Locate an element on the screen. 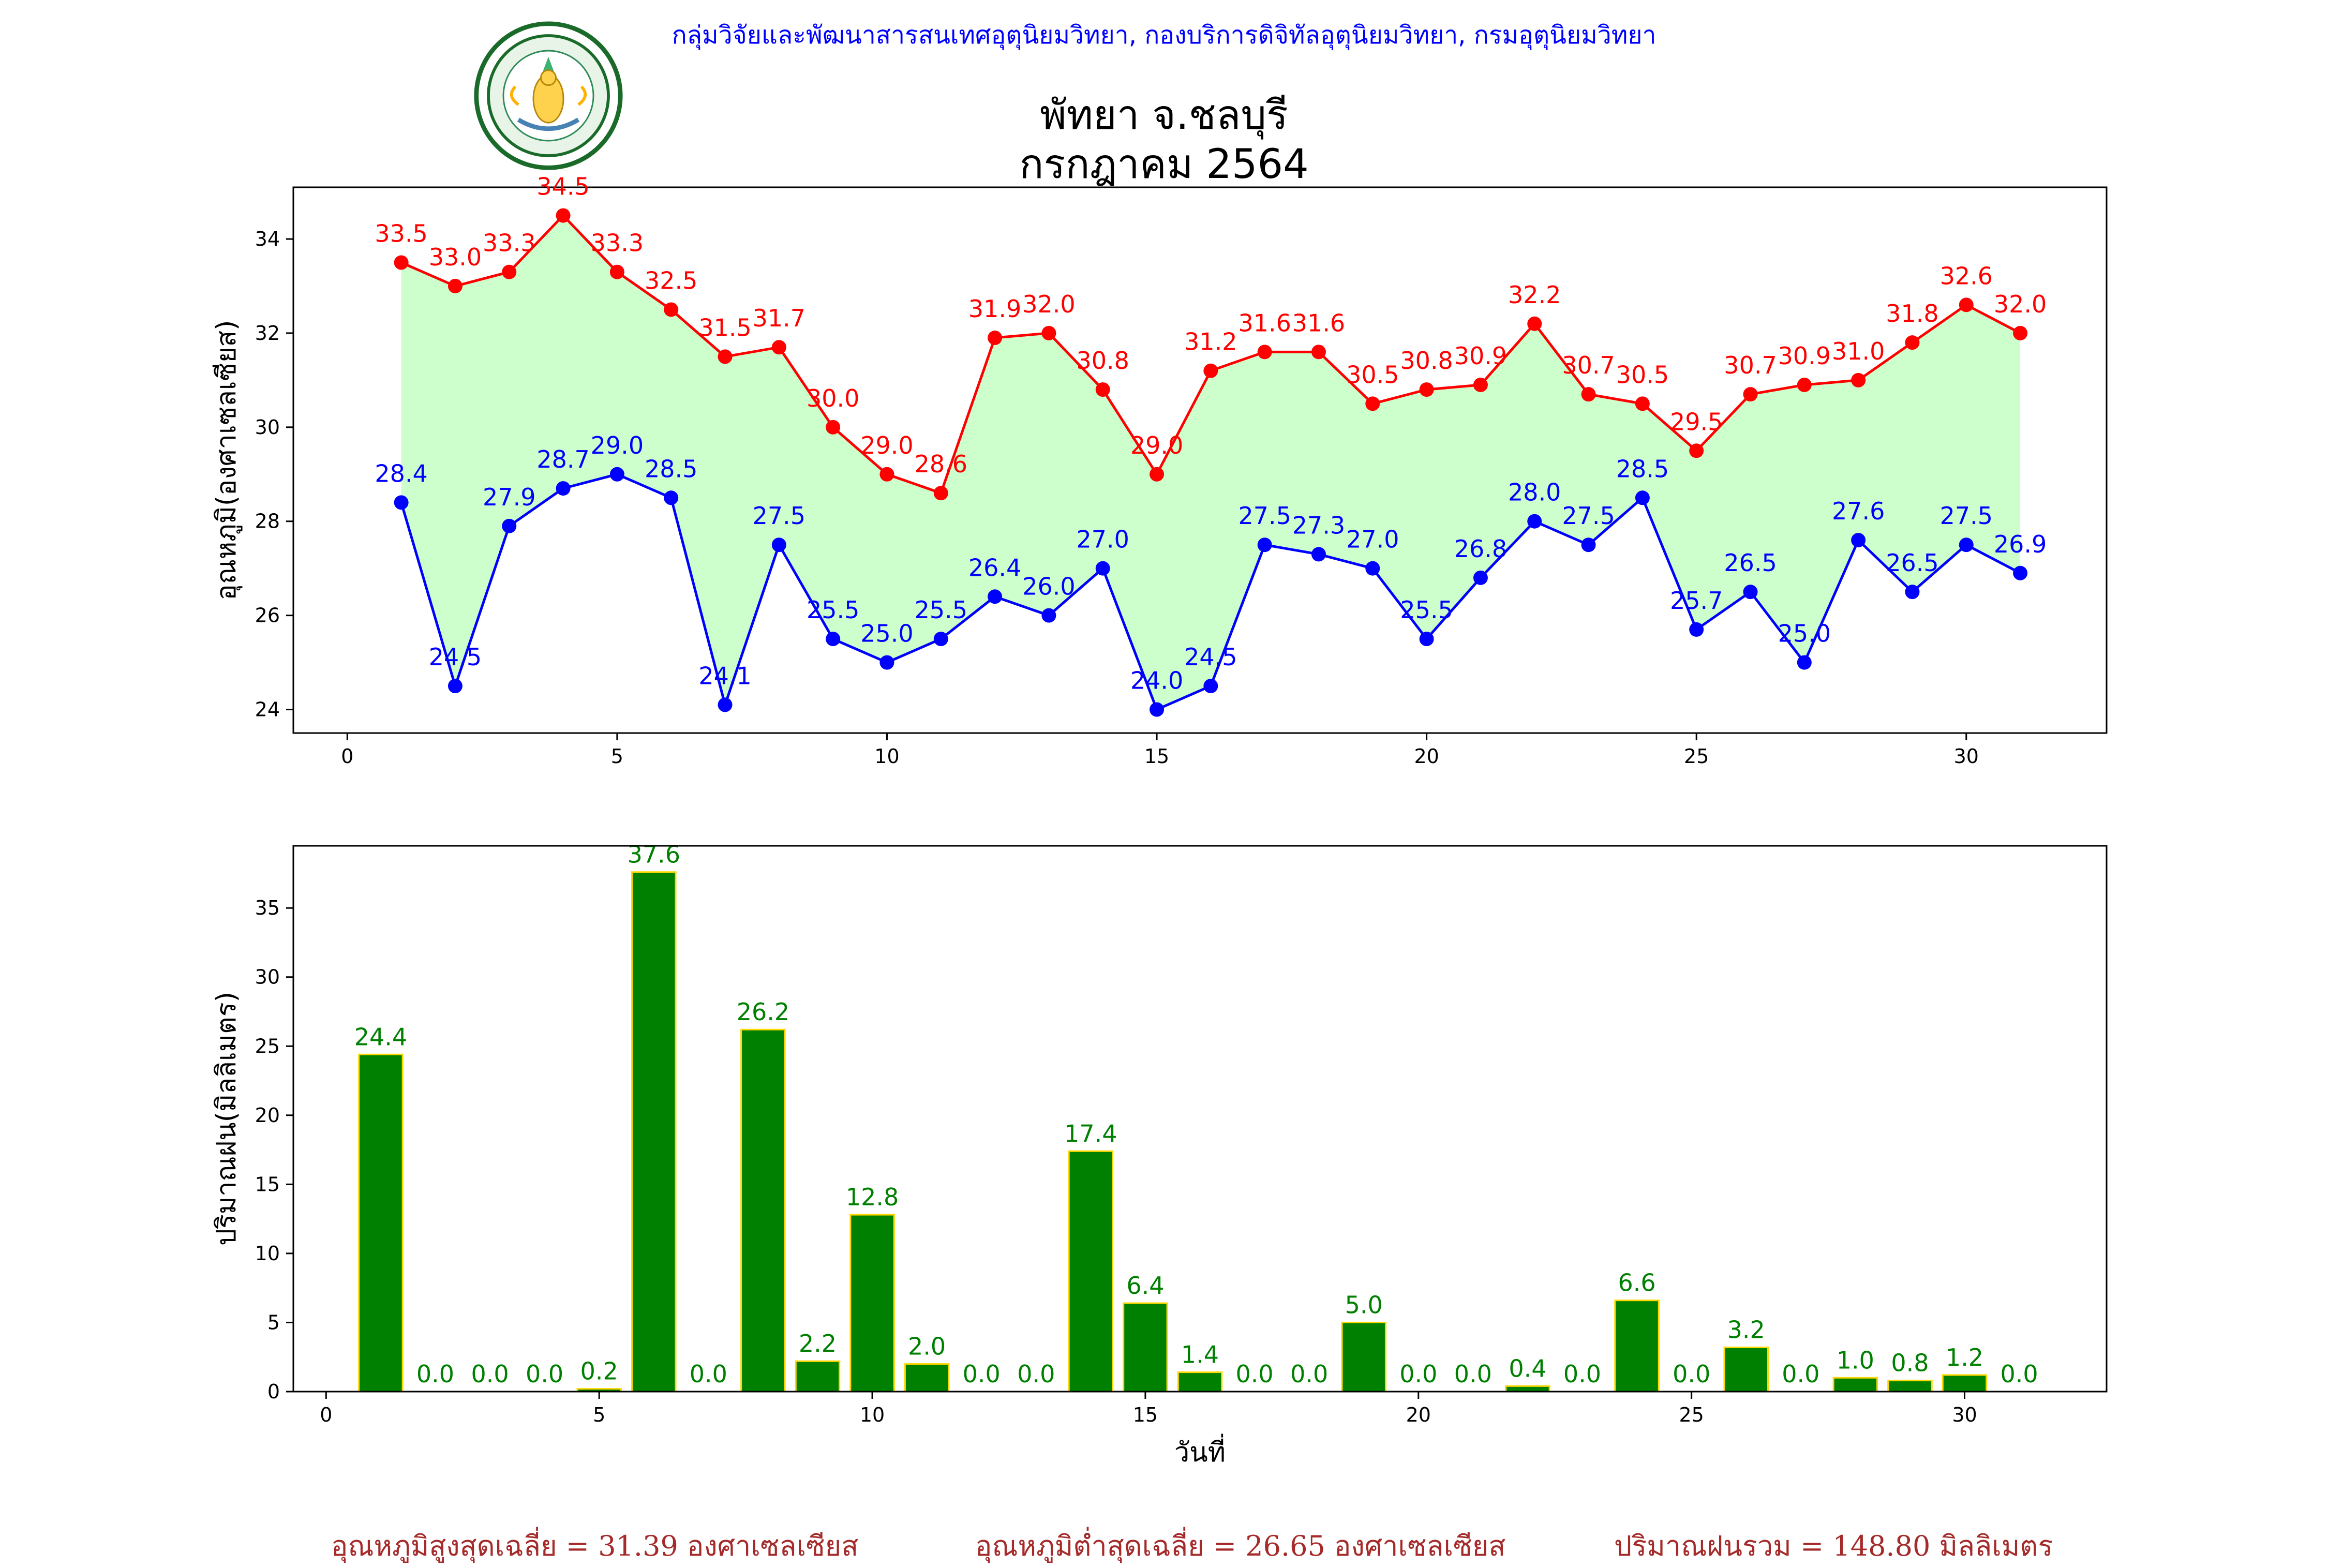 This screenshot has width=2328, height=1568. rainfall-x-axis-label: วันที่ is located at coordinates (1200, 1450).